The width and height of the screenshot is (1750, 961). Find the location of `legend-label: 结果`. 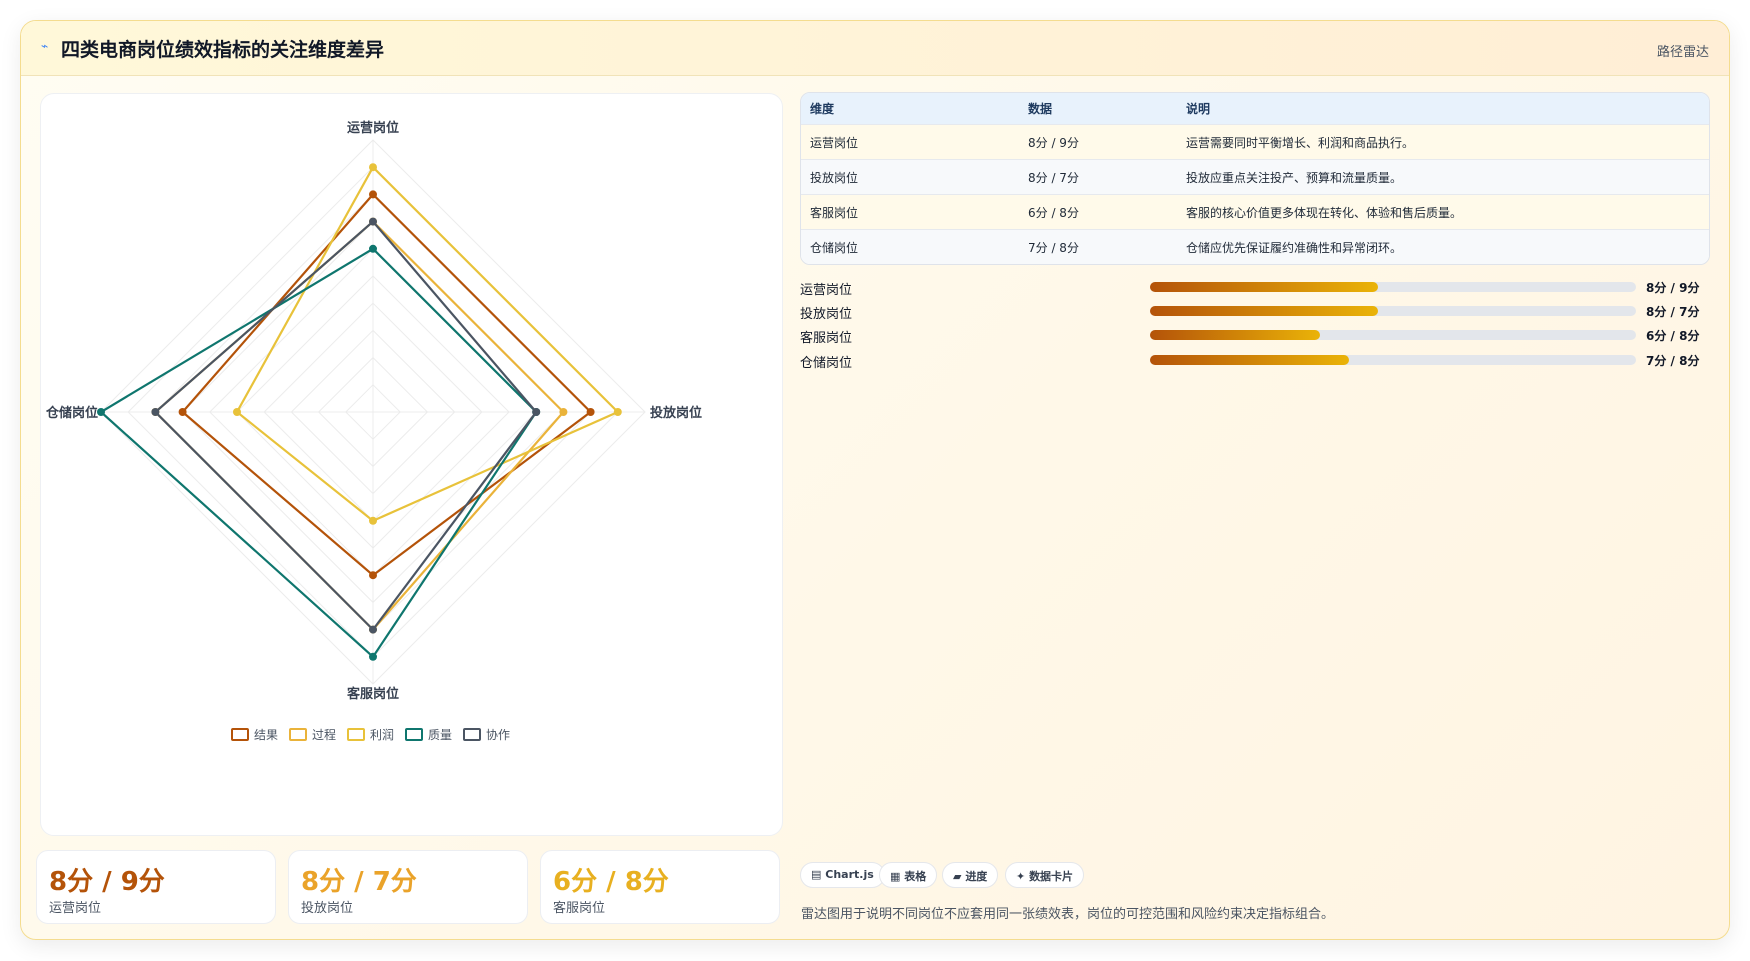

legend-label: 结果 is located at coordinates (266, 735).